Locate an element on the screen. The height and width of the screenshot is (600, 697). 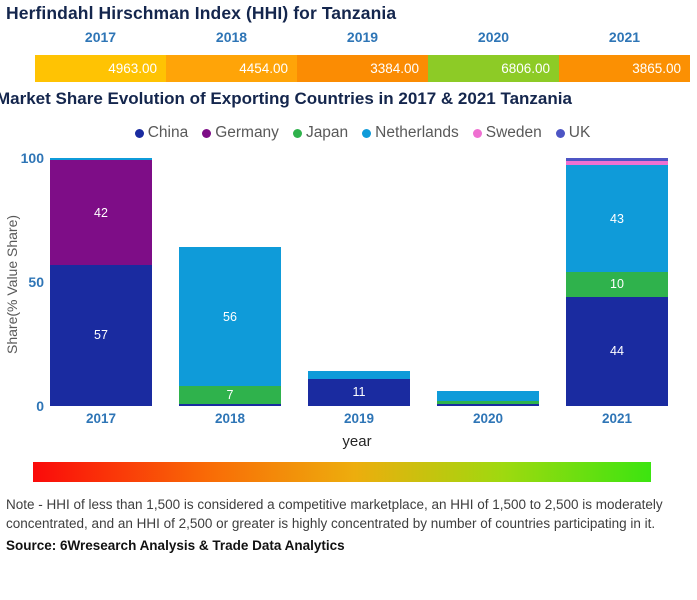
bar-segment-china-2021: 44 is located at coordinates (617, 351).